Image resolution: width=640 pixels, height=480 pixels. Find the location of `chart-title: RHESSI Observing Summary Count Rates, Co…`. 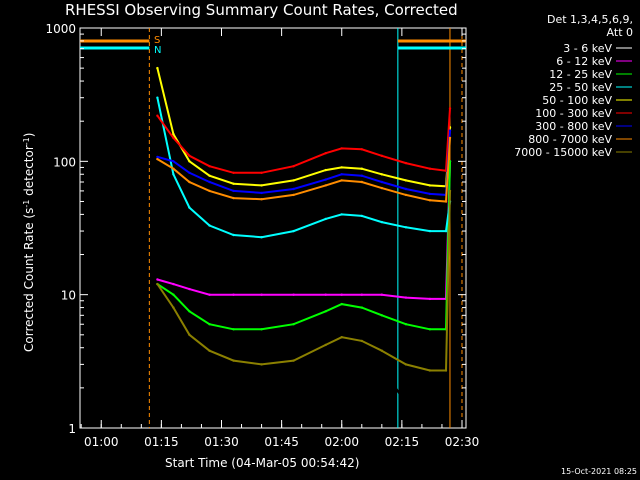

chart-title: RHESSI Observing Summary Count Rates, Co… is located at coordinates (261, 10).